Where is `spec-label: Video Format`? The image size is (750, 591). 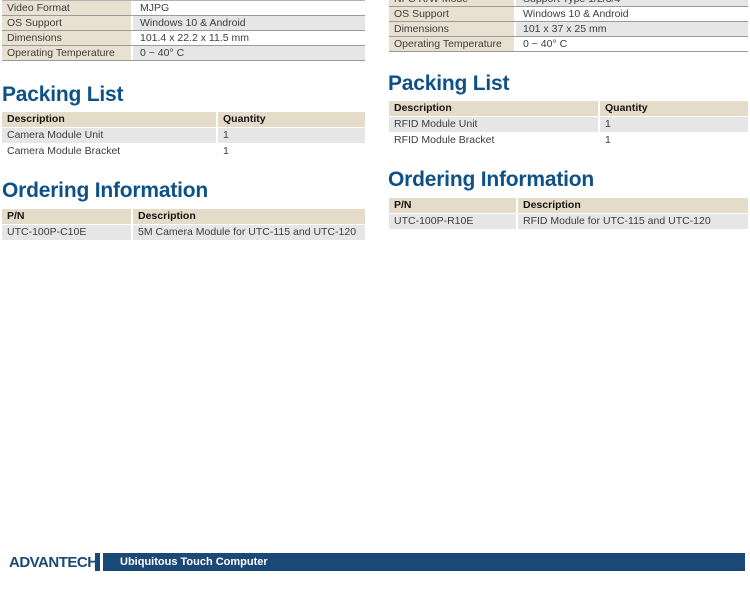
spec-label: Video Format is located at coordinates (66, 8).